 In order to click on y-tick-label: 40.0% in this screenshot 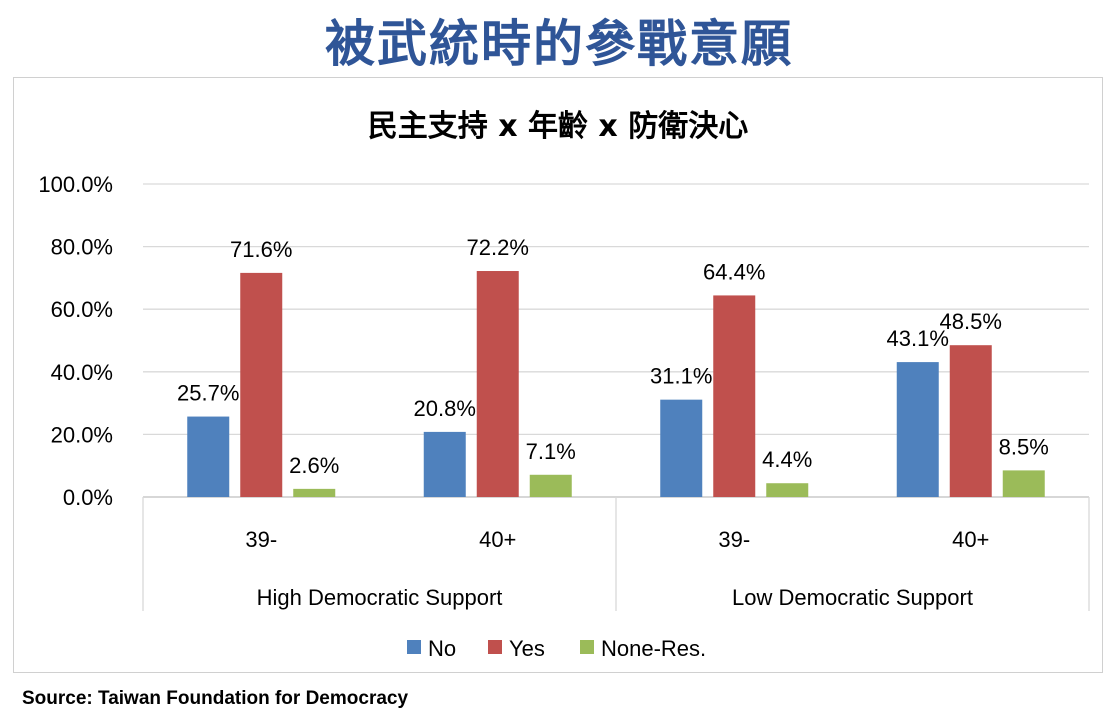, I will do `click(82, 372)`.